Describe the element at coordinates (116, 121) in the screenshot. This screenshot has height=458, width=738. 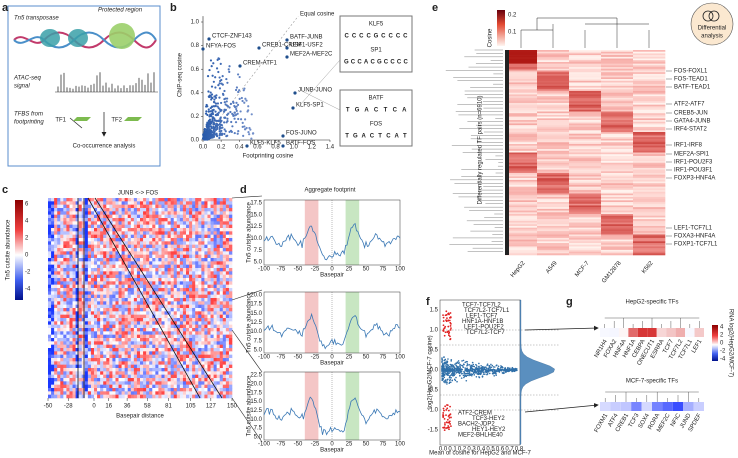
I see `annotation: TF2` at that location.